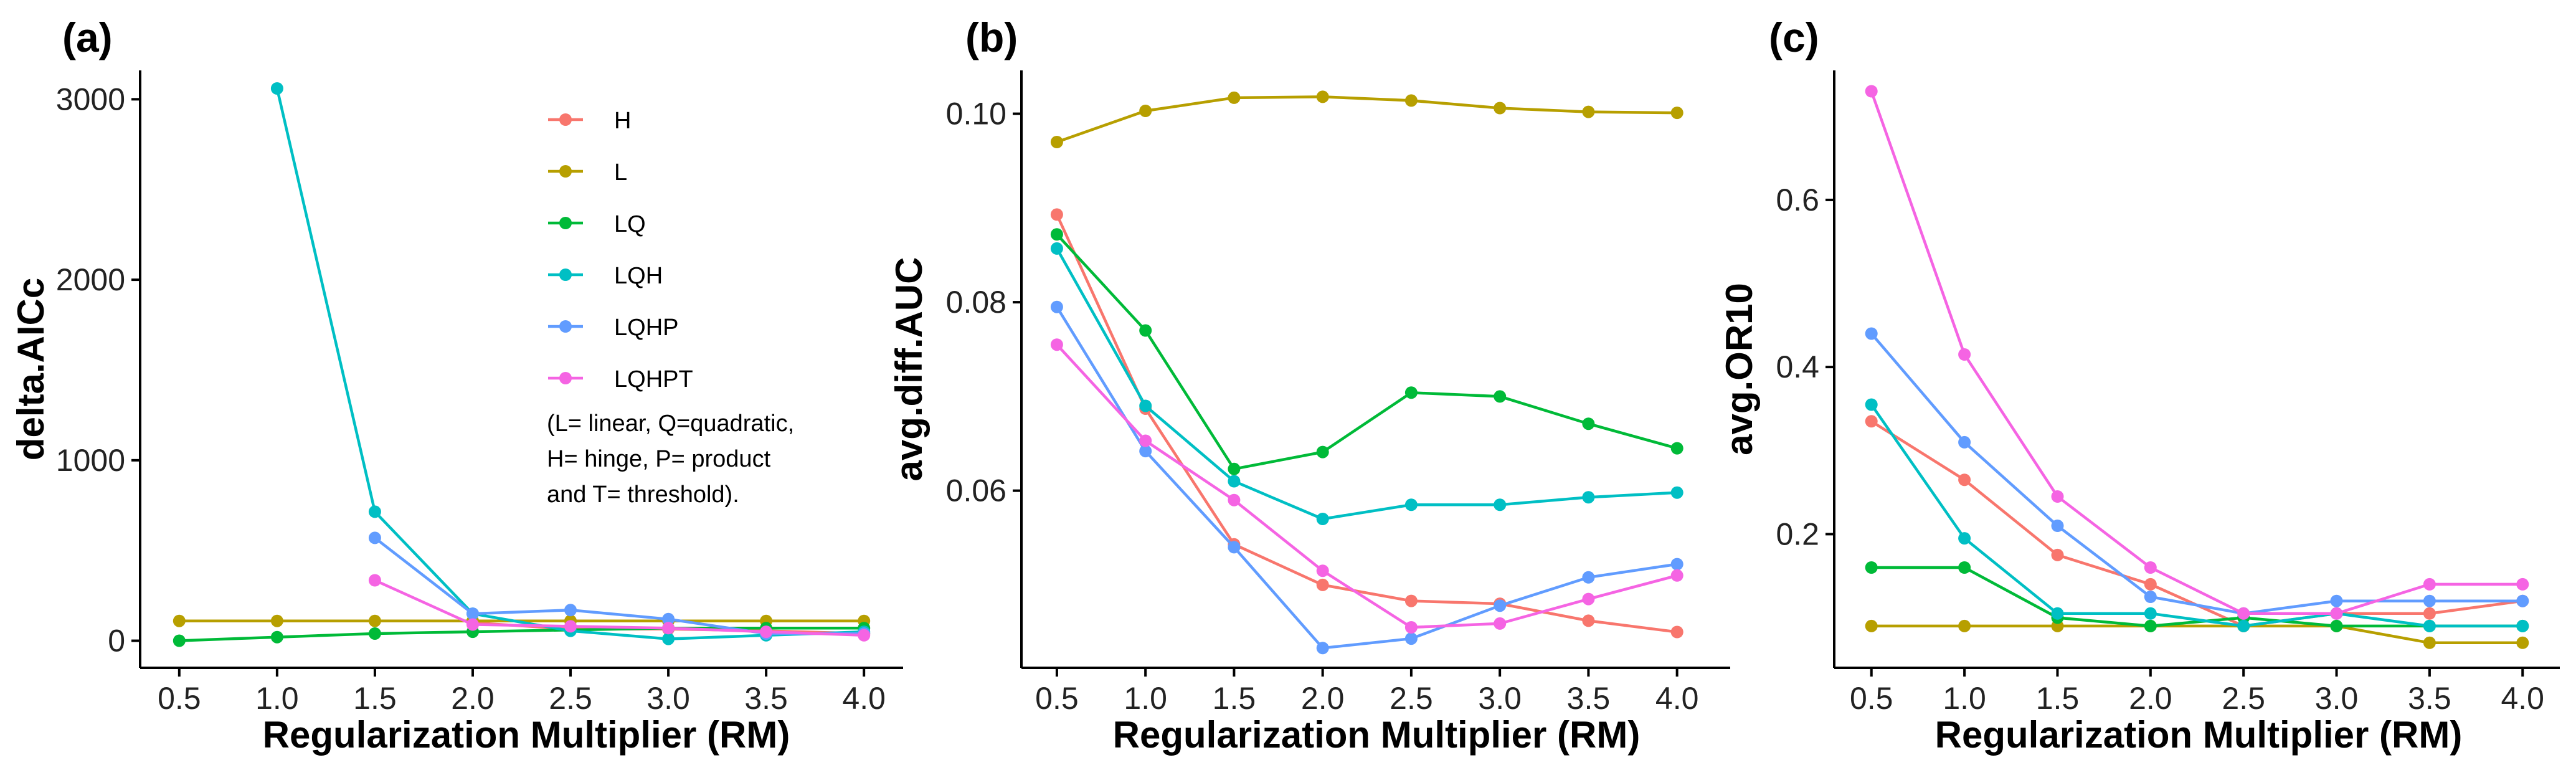  I want to click on legend-label: LQH, so click(639, 276).